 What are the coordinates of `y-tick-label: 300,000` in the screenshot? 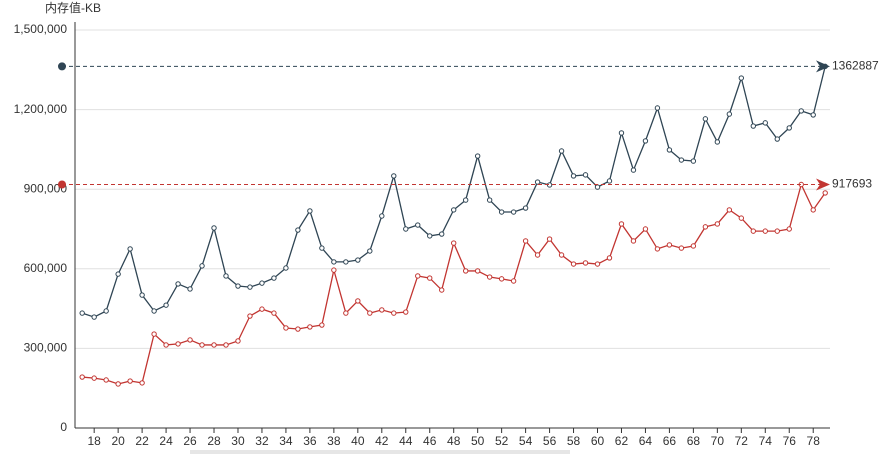 It's located at (46, 348).